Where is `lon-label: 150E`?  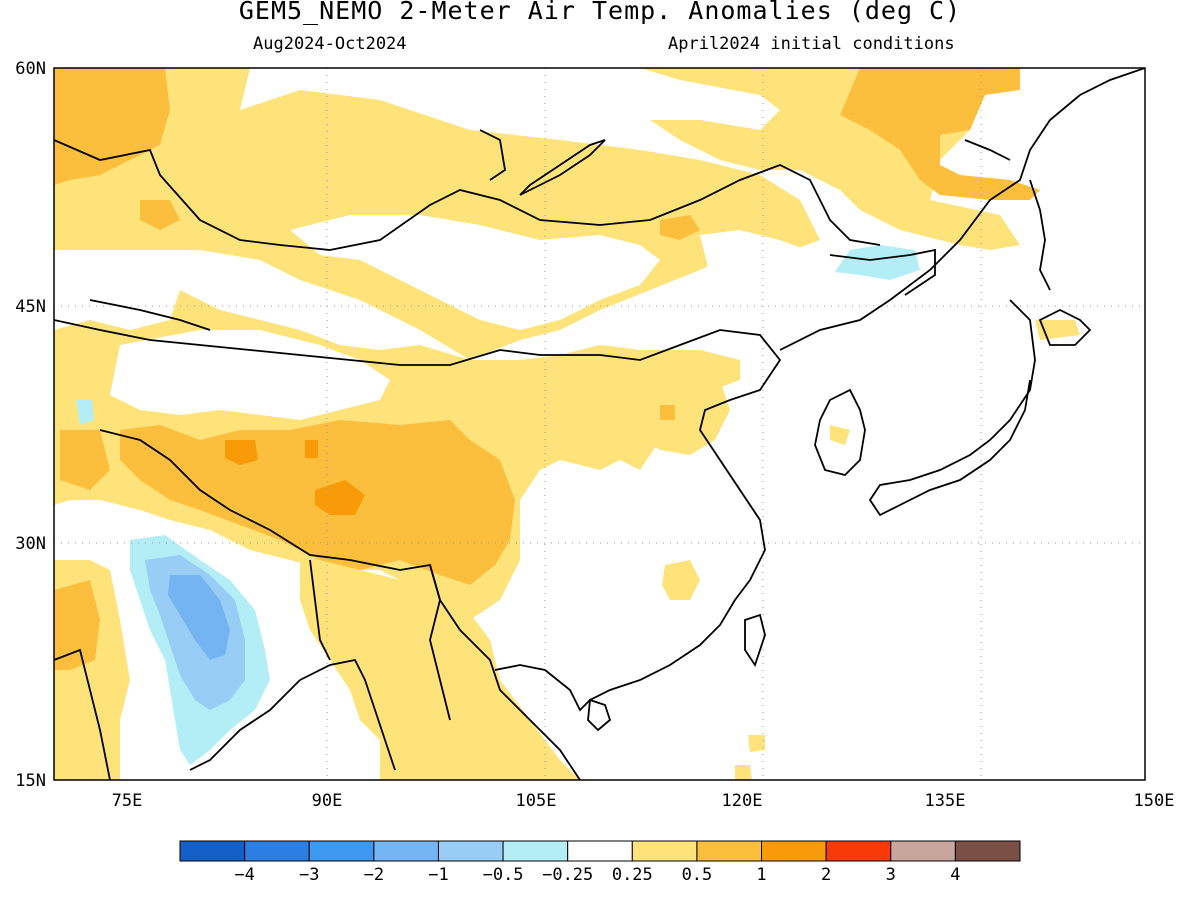 lon-label: 150E is located at coordinates (1154, 801).